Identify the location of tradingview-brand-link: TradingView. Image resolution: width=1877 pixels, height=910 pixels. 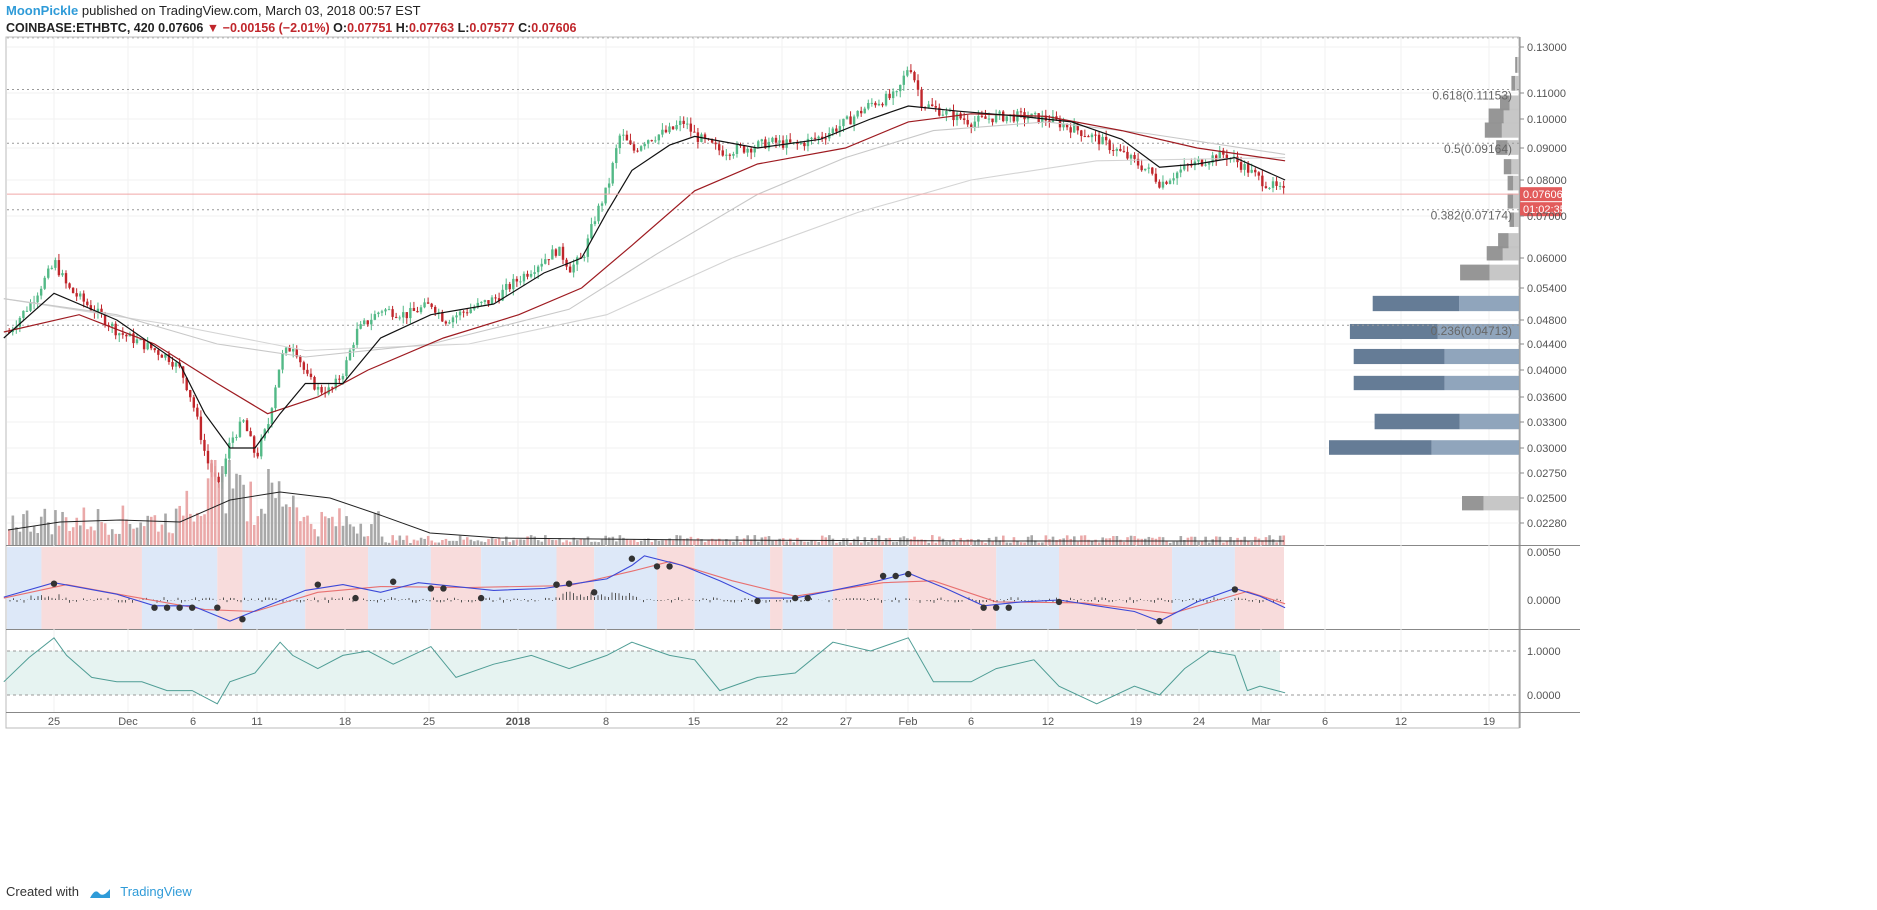
(156, 891).